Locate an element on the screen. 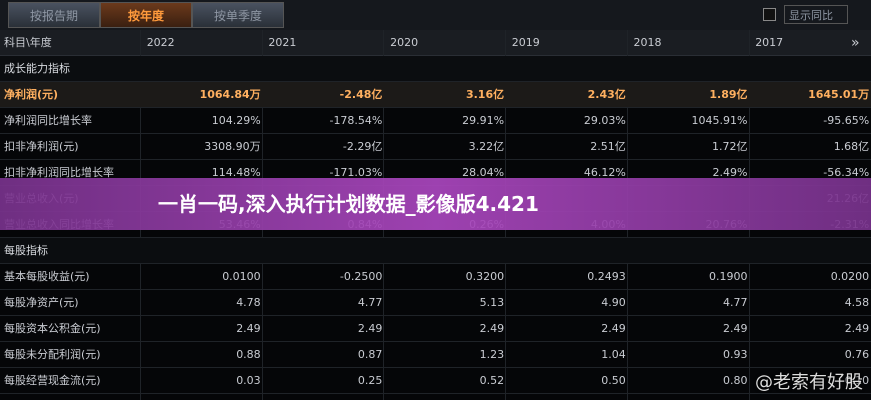 The width and height of the screenshot is (871, 400). cell-value: 46.12% is located at coordinates (604, 172).